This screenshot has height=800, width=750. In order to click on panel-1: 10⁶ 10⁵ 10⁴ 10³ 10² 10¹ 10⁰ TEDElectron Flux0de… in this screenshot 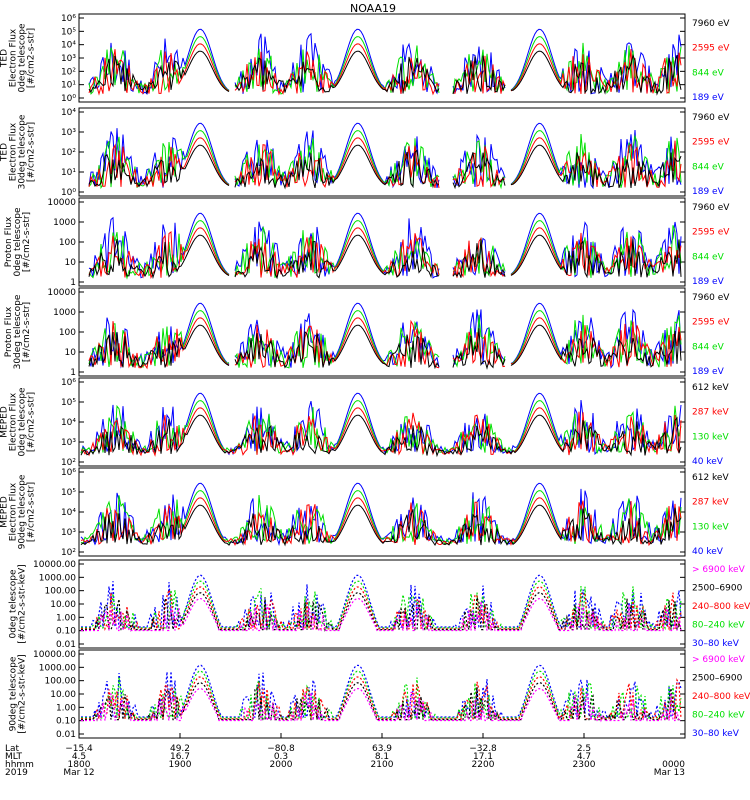, I will do `click(365, 58)`.